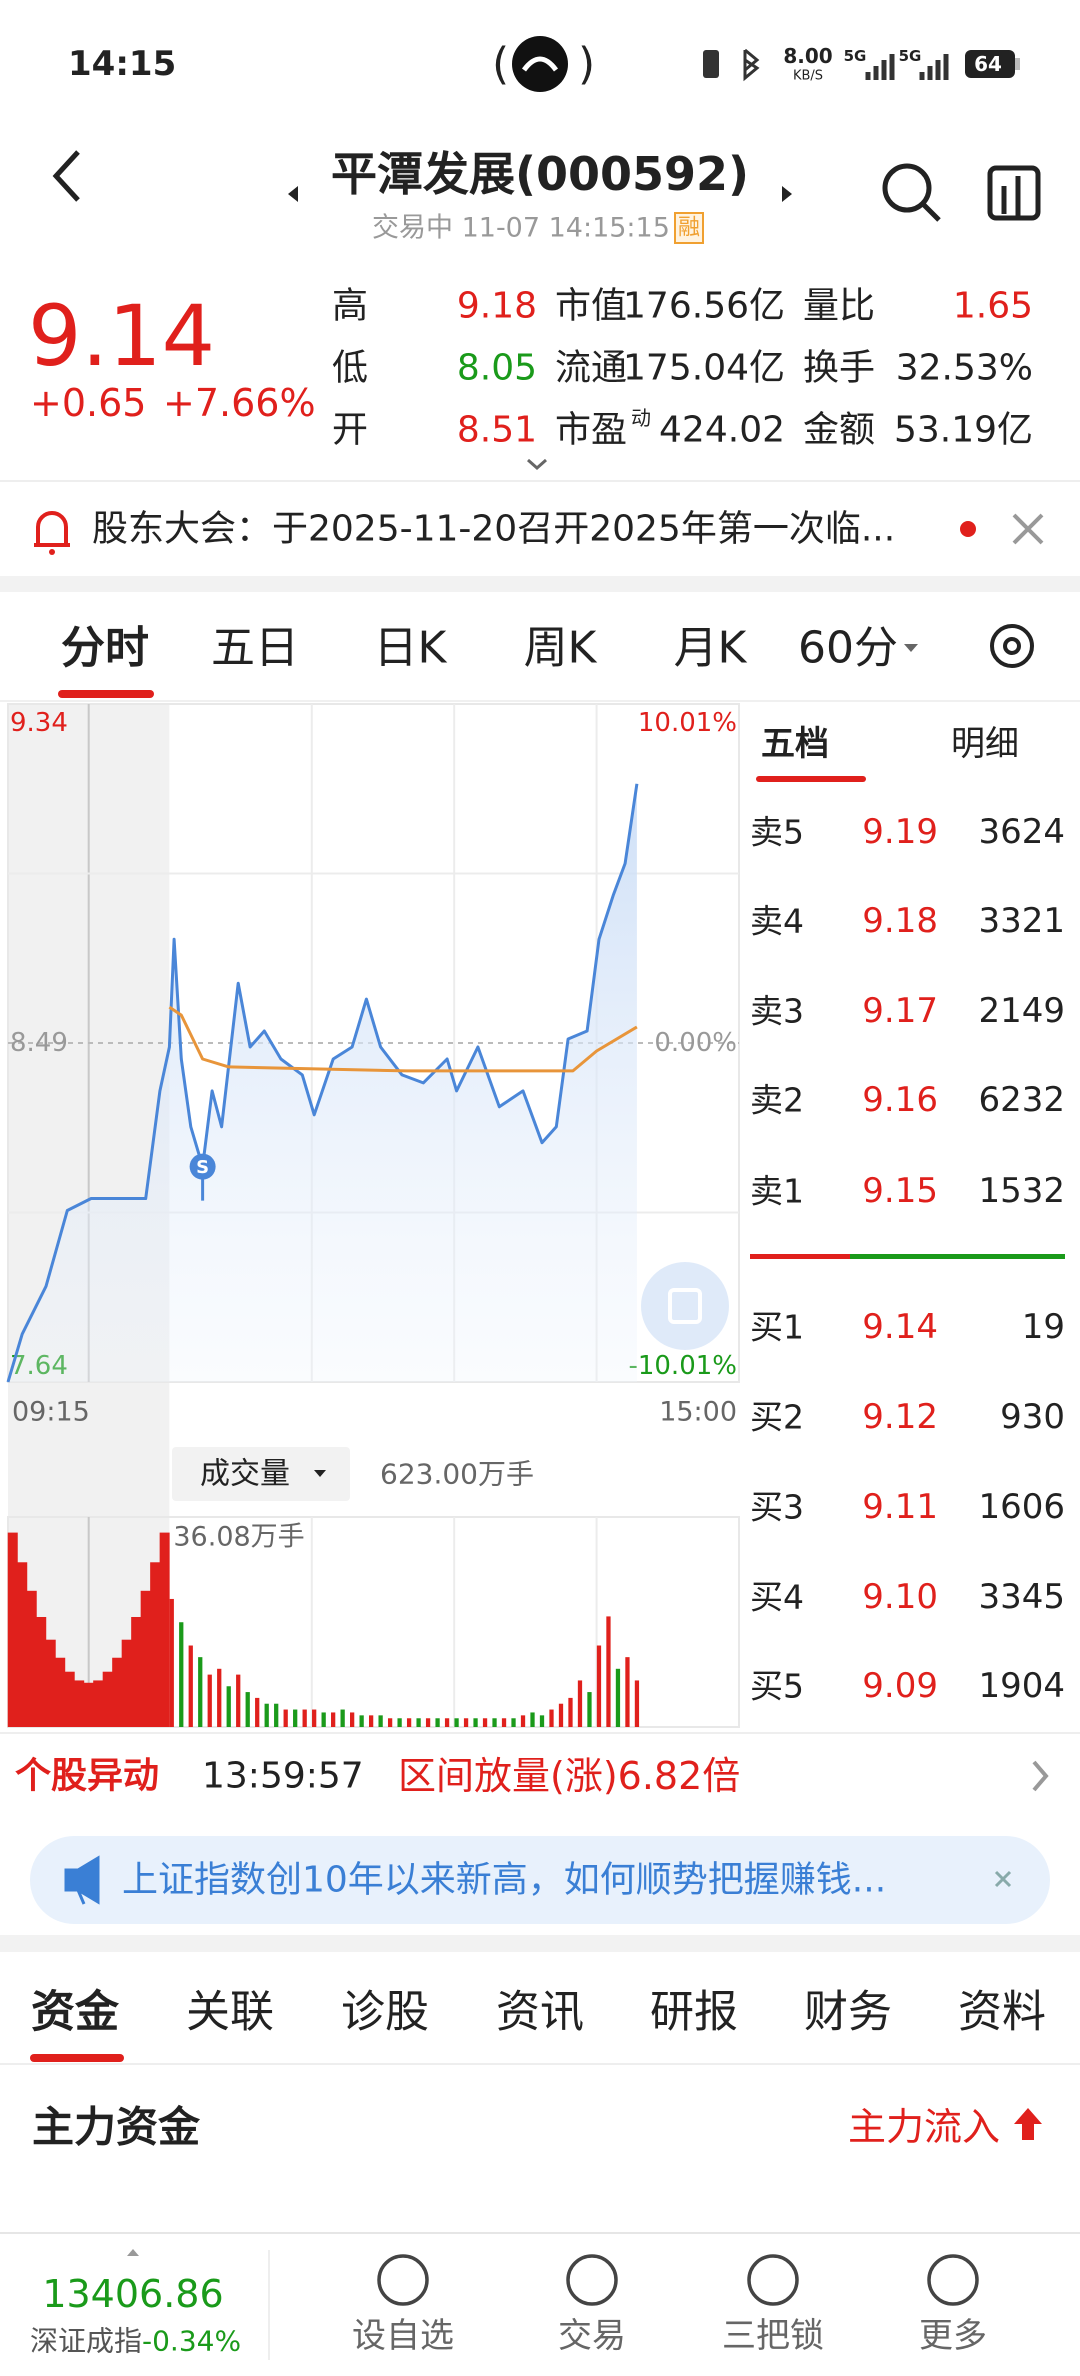 The width and height of the screenshot is (1080, 2376). I want to click on stat-label: 市值, so click(591, 306).